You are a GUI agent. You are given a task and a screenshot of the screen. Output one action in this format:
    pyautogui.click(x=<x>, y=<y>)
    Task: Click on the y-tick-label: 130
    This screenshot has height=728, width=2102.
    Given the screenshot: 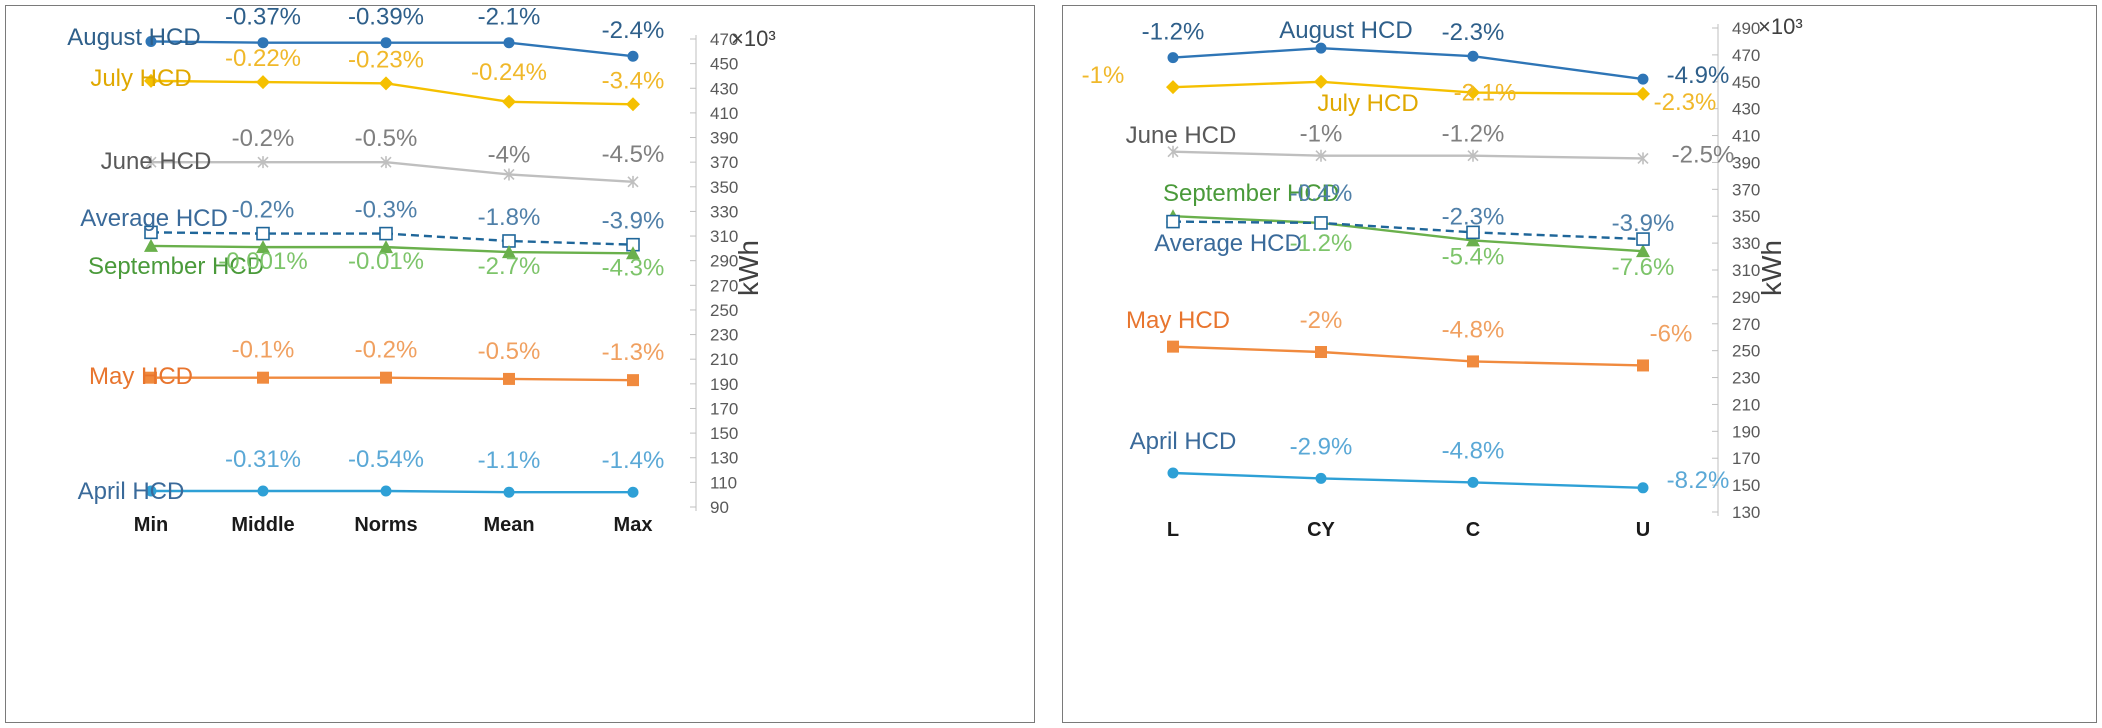 What is the action you would take?
    pyautogui.click(x=724, y=458)
    